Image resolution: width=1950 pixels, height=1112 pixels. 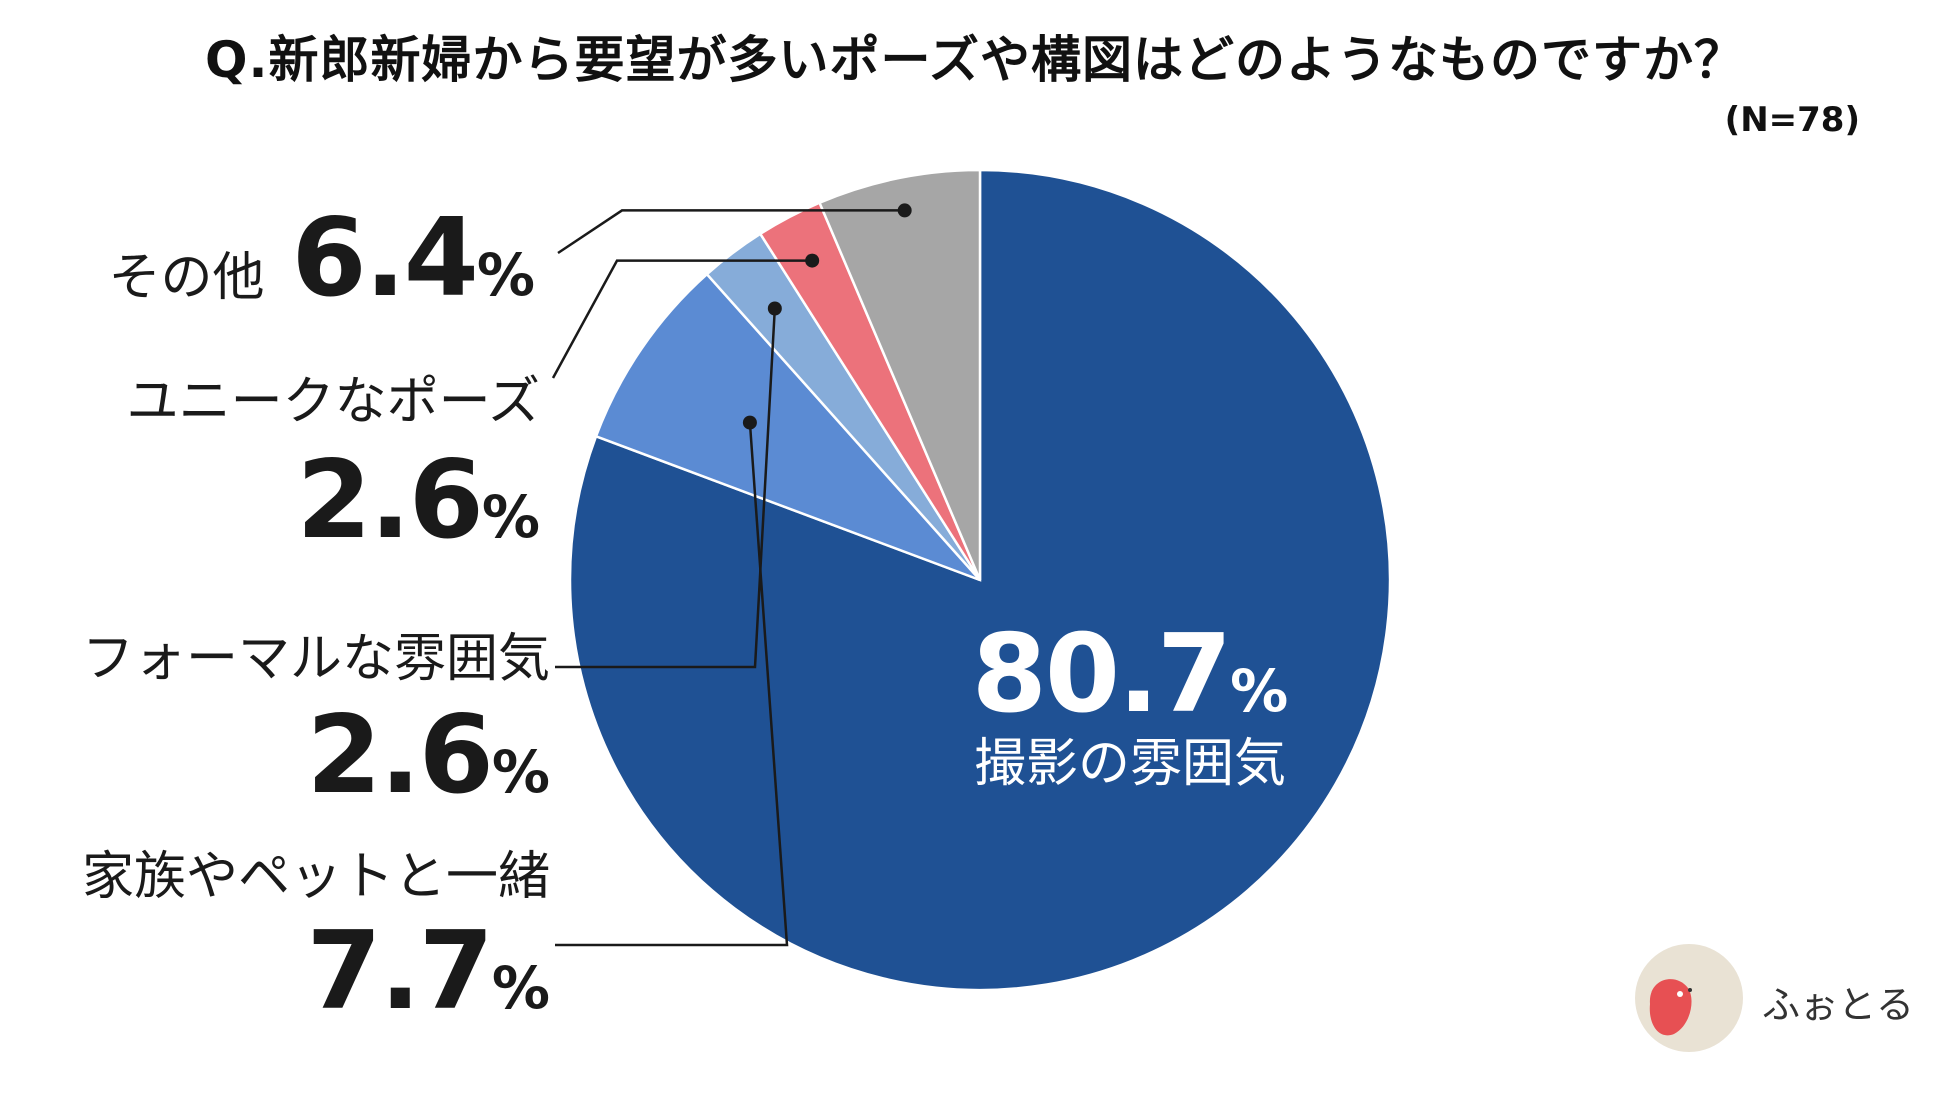 What do you see at coordinates (520, 987) in the screenshot?
I see `label-family-unit: %` at bounding box center [520, 987].